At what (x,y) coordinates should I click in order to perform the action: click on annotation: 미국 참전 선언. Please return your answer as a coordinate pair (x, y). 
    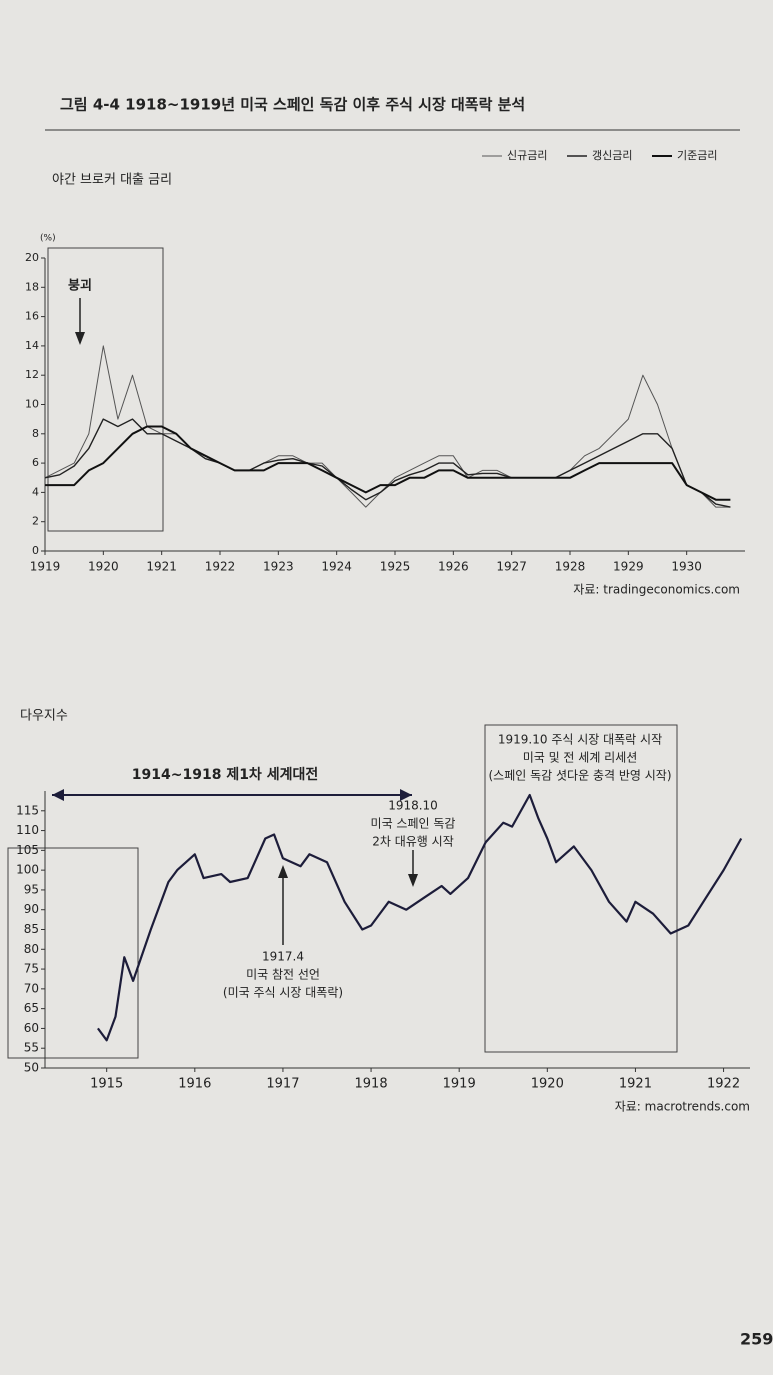
    Looking at the image, I should click on (283, 975).